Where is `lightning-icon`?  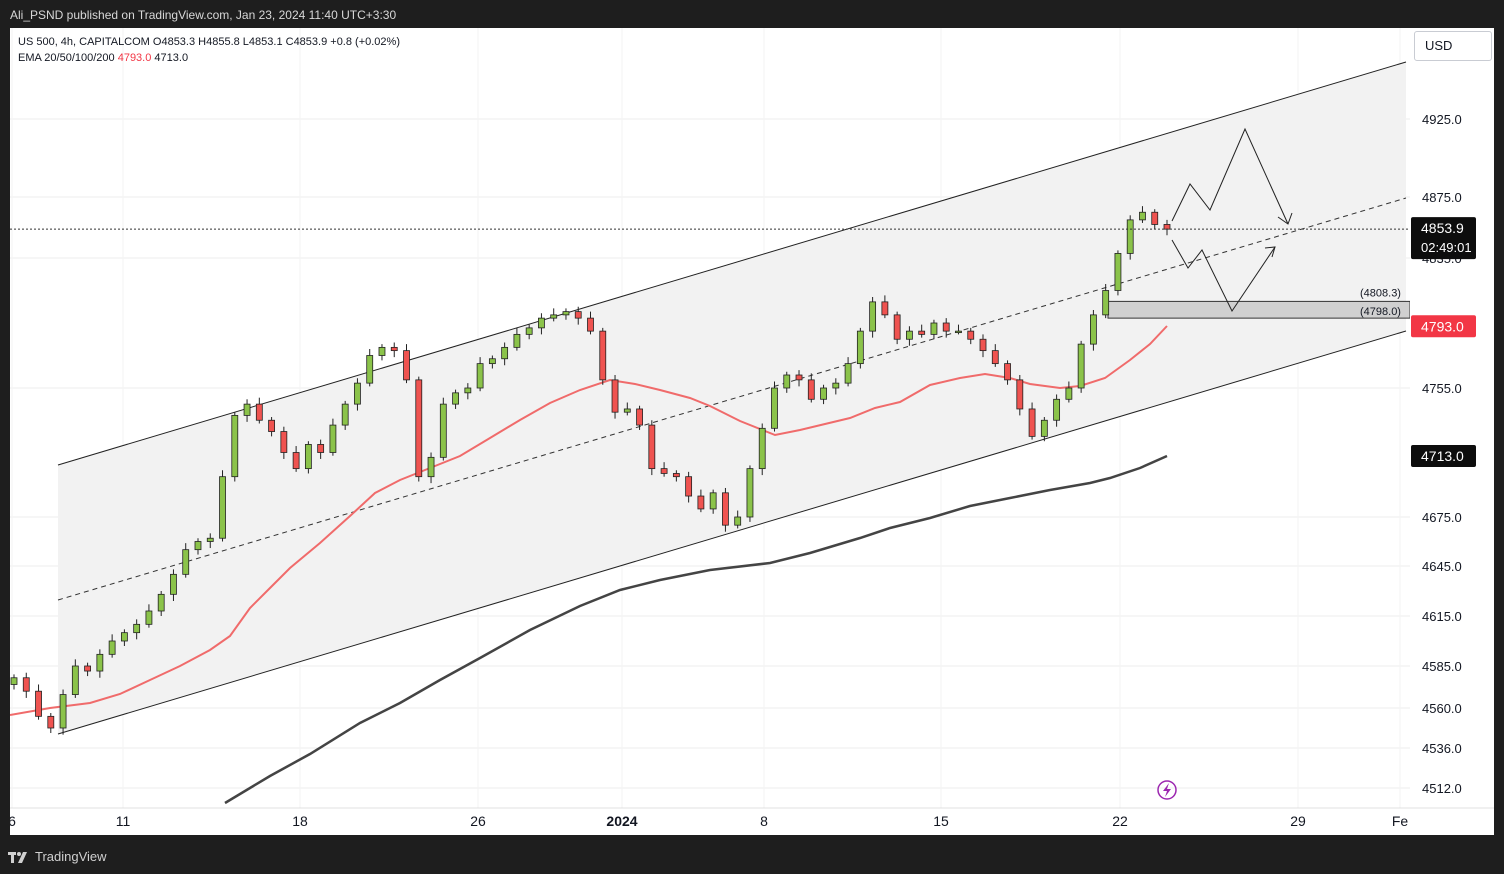
lightning-icon is located at coordinates (1167, 790).